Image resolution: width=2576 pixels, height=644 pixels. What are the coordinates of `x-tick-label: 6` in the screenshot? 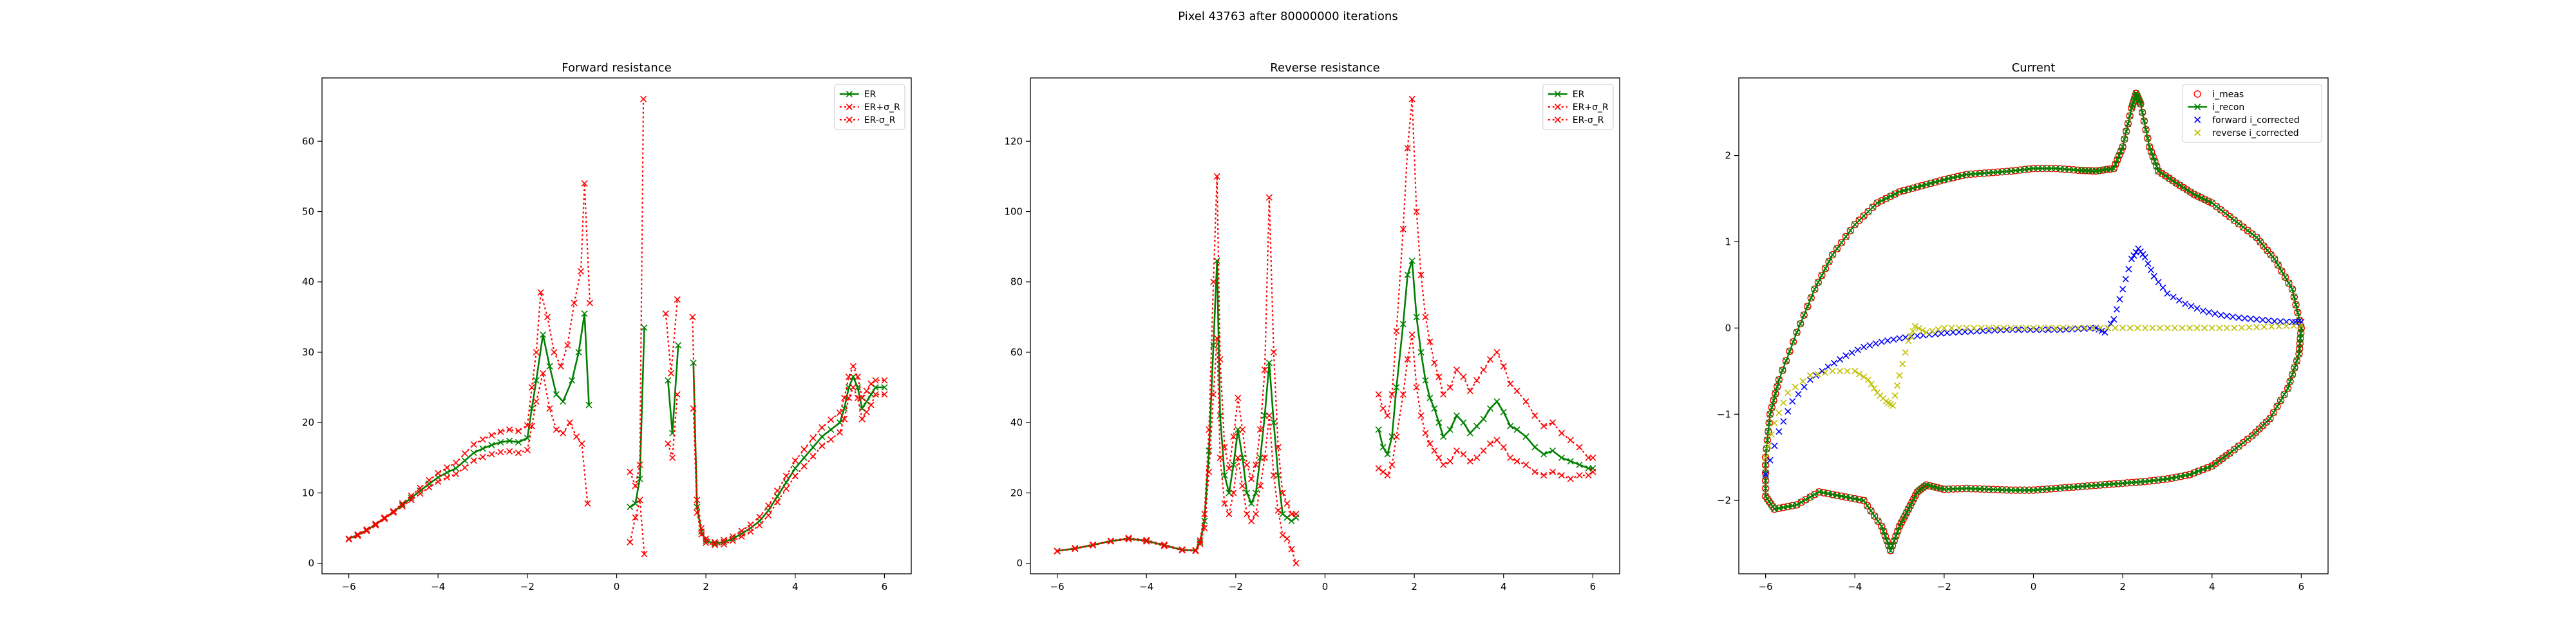 It's located at (1593, 587).